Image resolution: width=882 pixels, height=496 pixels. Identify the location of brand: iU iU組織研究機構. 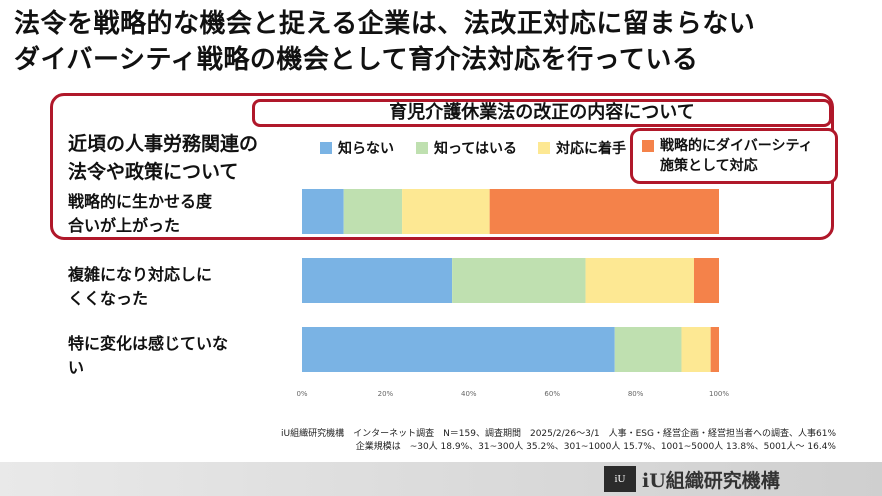
(692, 479).